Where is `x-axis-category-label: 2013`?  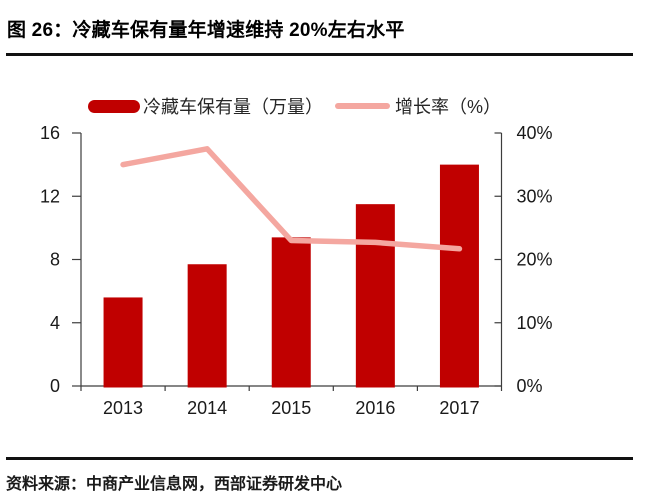 x-axis-category-label: 2013 is located at coordinates (123, 408).